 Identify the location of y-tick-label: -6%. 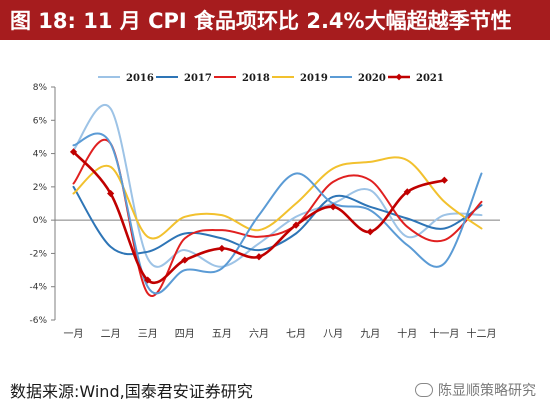
(38, 321).